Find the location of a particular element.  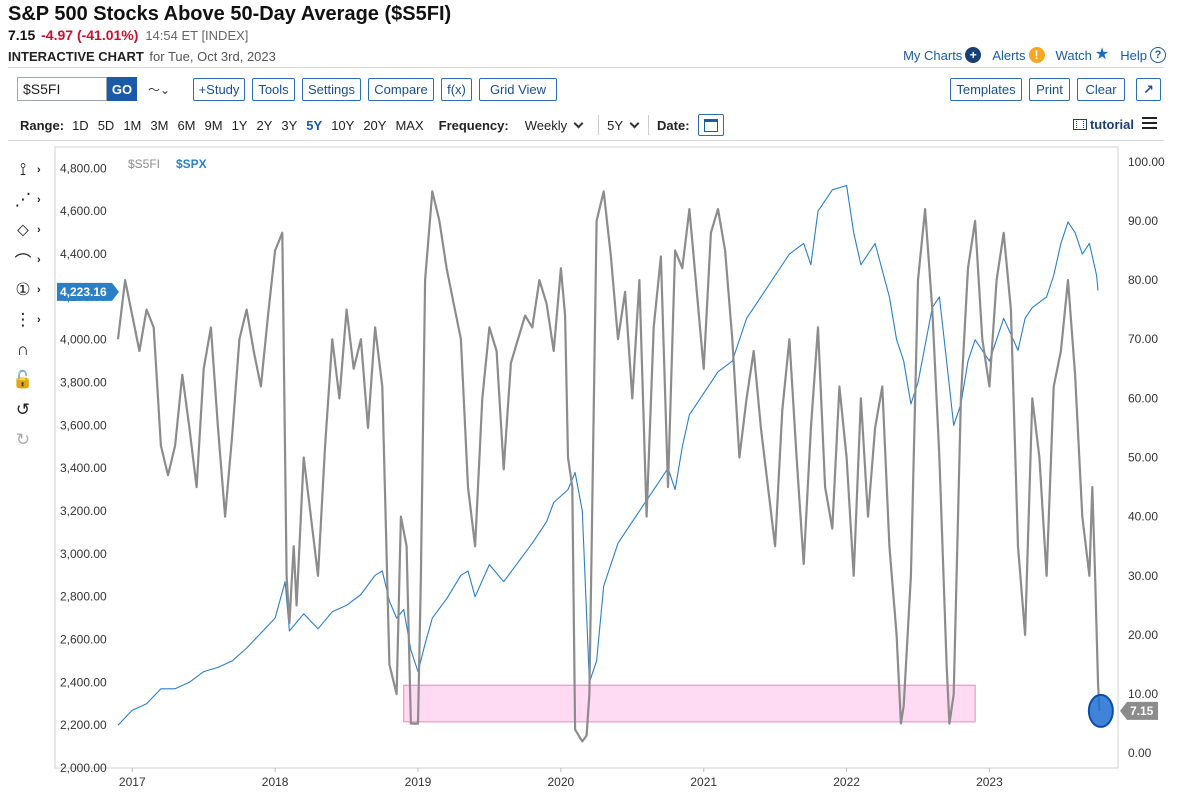

range-option-5d: 5D is located at coordinates (106, 125).